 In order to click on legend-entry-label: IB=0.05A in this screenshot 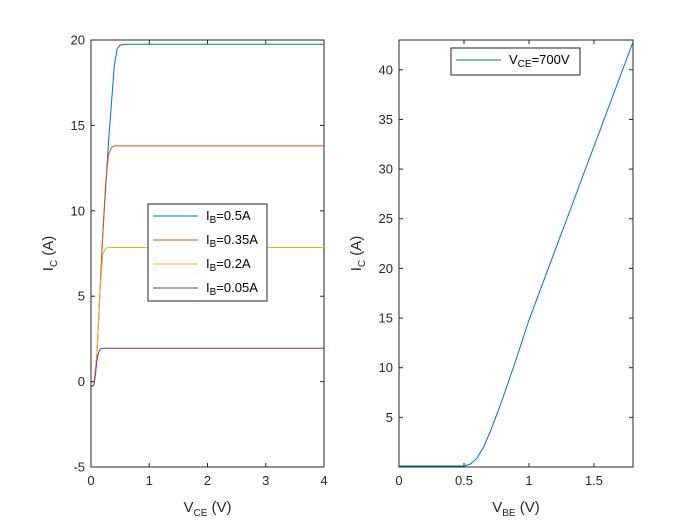, I will do `click(232, 289)`.